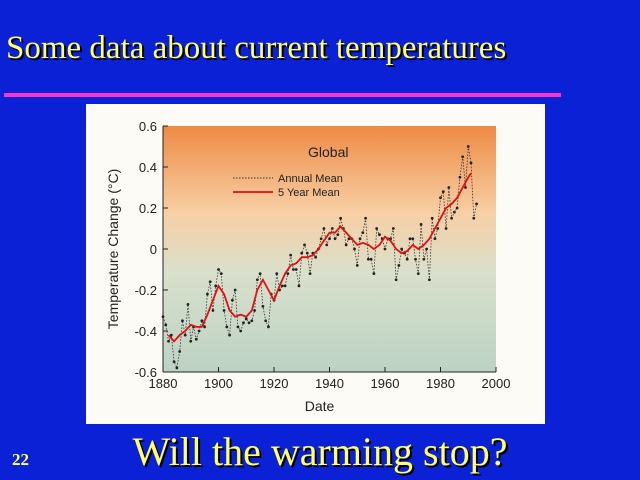 The image size is (640, 480). I want to click on x-tick-label: 1980, so click(440, 383).